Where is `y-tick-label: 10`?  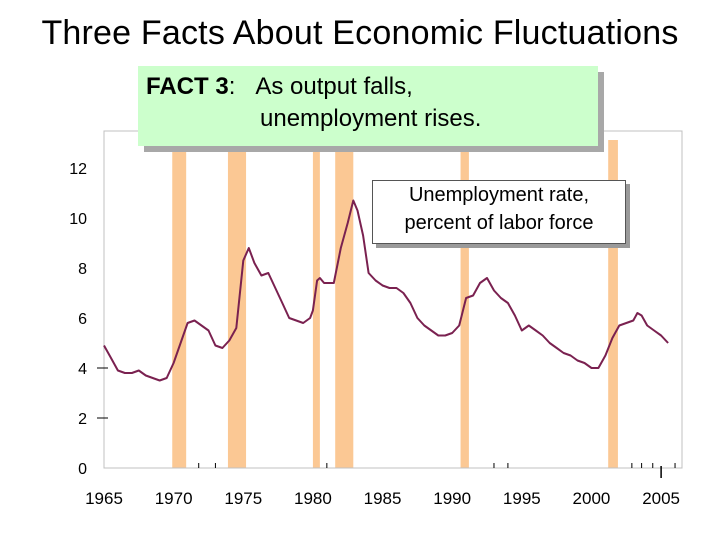
y-tick-label: 10 is located at coordinates (78, 219).